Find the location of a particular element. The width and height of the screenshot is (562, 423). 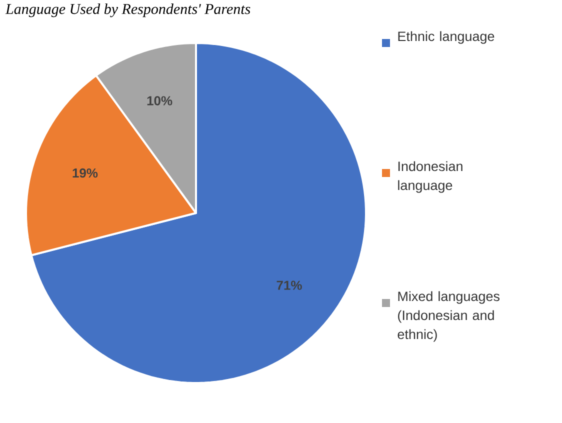

data-label: 71% is located at coordinates (289, 285).